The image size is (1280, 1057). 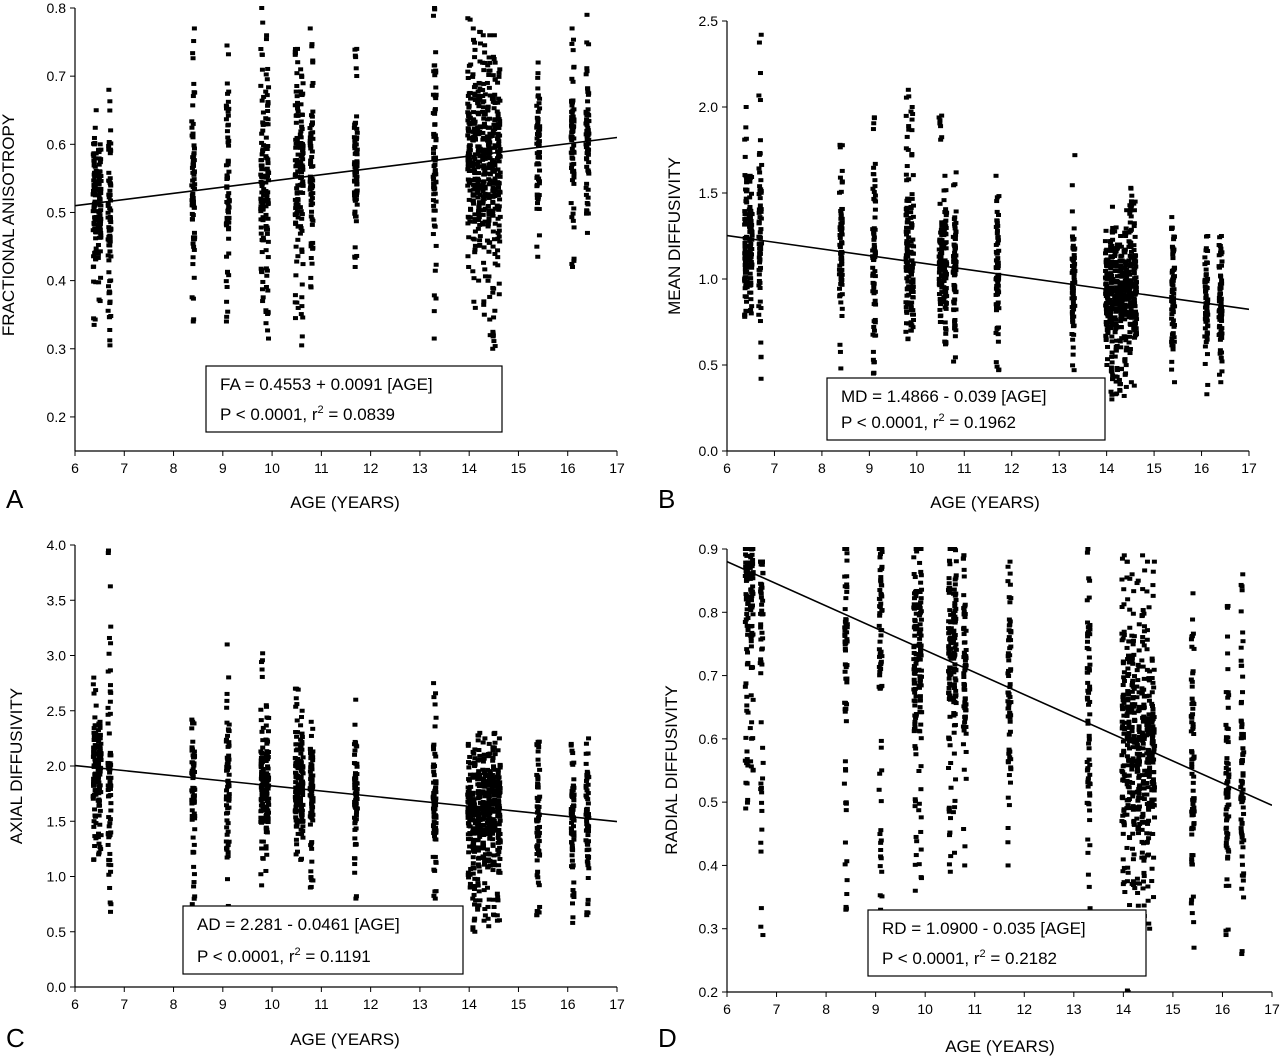 I want to click on x-axis-label: AGE (YEARS), so click(x=985, y=502).